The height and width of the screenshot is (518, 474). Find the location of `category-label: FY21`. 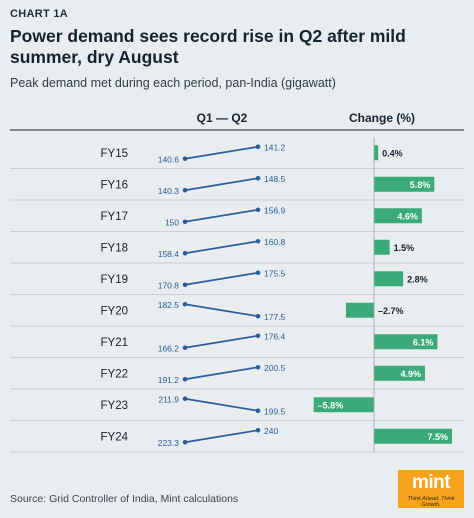

category-label: FY21 is located at coordinates (115, 343).